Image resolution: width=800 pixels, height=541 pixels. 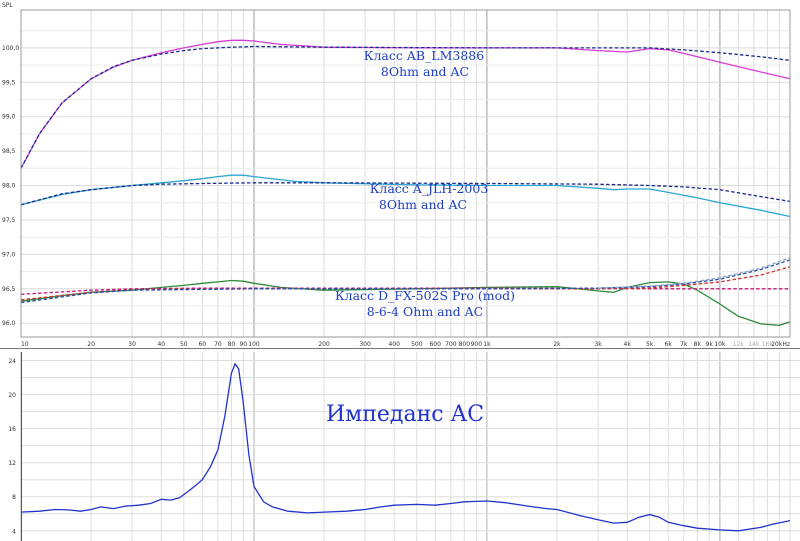 What do you see at coordinates (710, 344) in the screenshot?
I see `spl-x-tick-label: 9k` at bounding box center [710, 344].